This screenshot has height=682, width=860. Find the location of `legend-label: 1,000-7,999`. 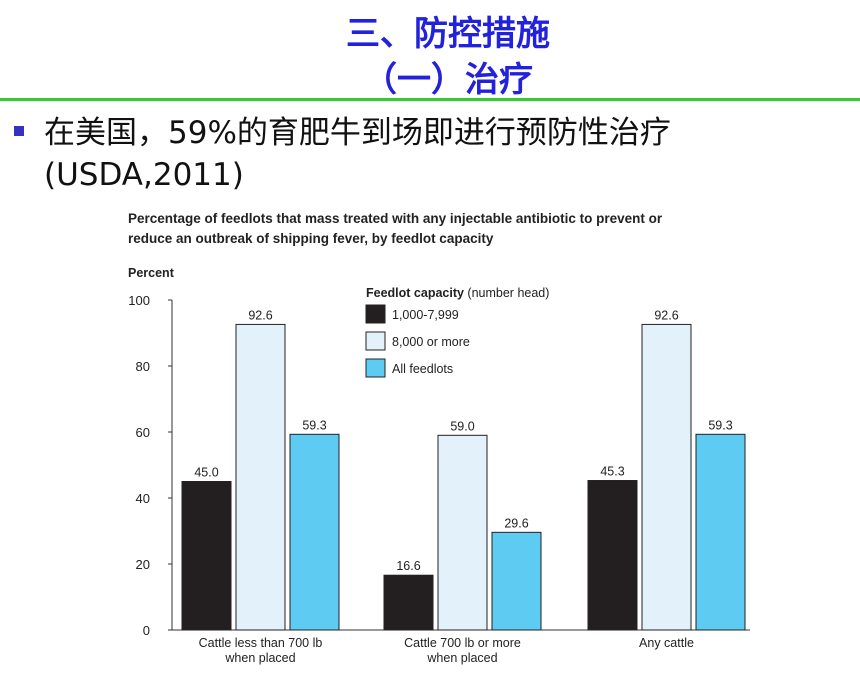

legend-label: 1,000-7,999 is located at coordinates (425, 315).